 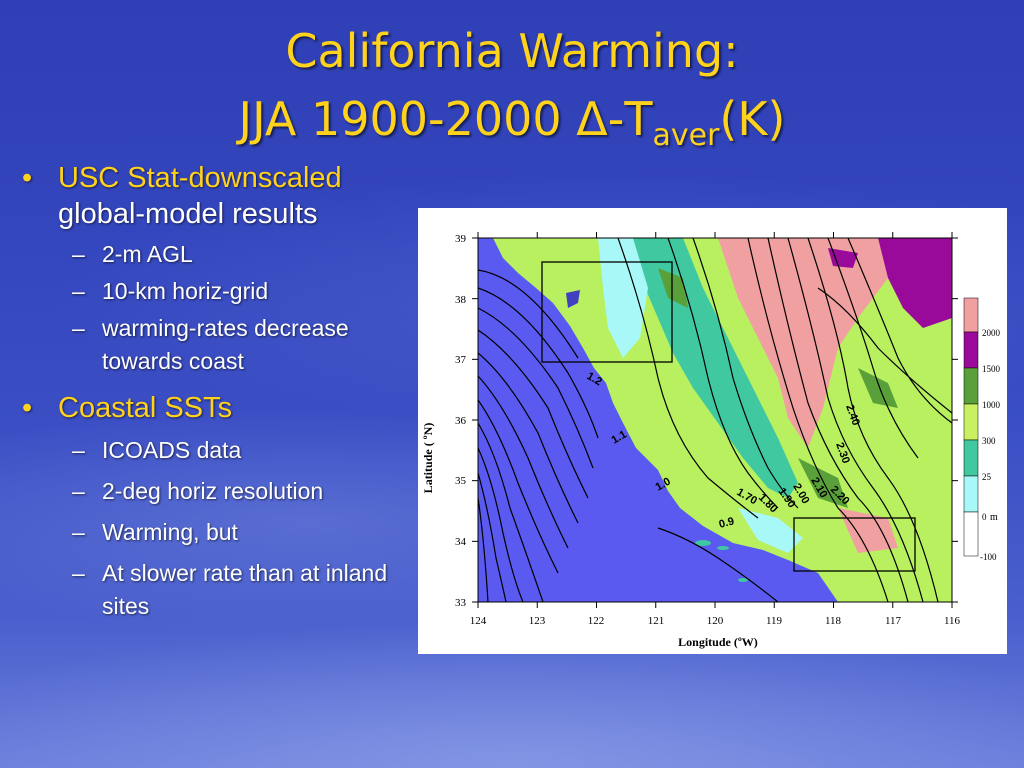 I want to click on sub-bullet: –10-km horiz-grid, so click(x=222, y=291).